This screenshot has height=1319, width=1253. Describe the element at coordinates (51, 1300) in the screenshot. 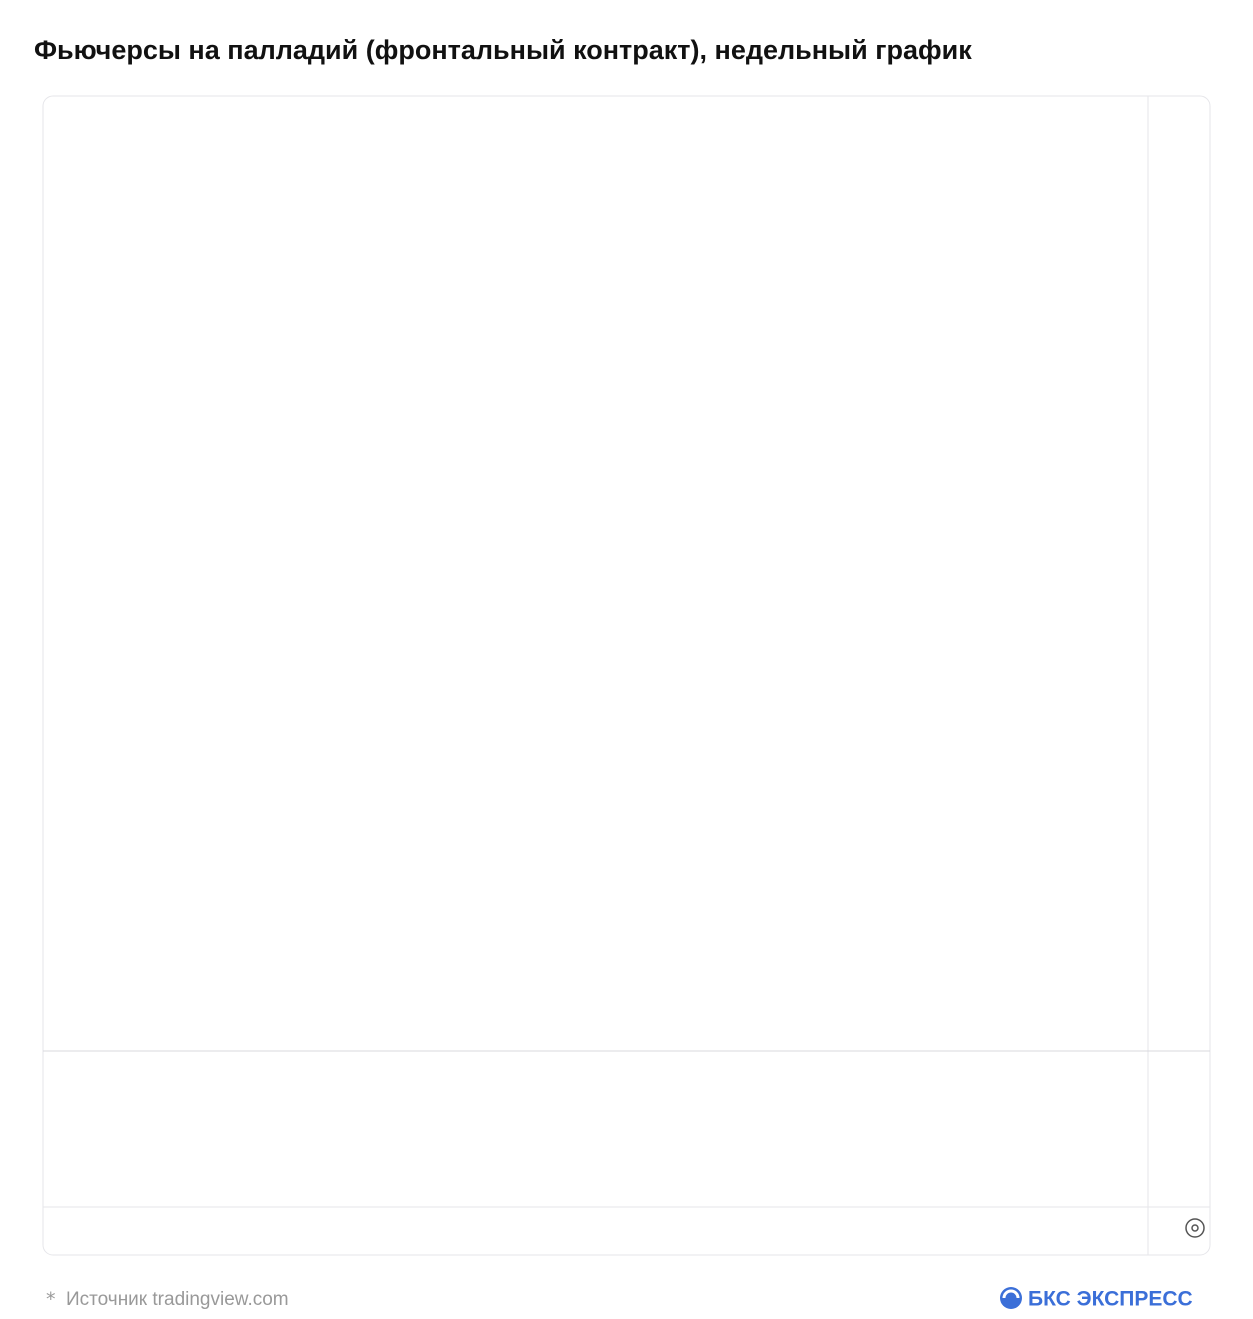

I see `footnote-mark: *` at that location.